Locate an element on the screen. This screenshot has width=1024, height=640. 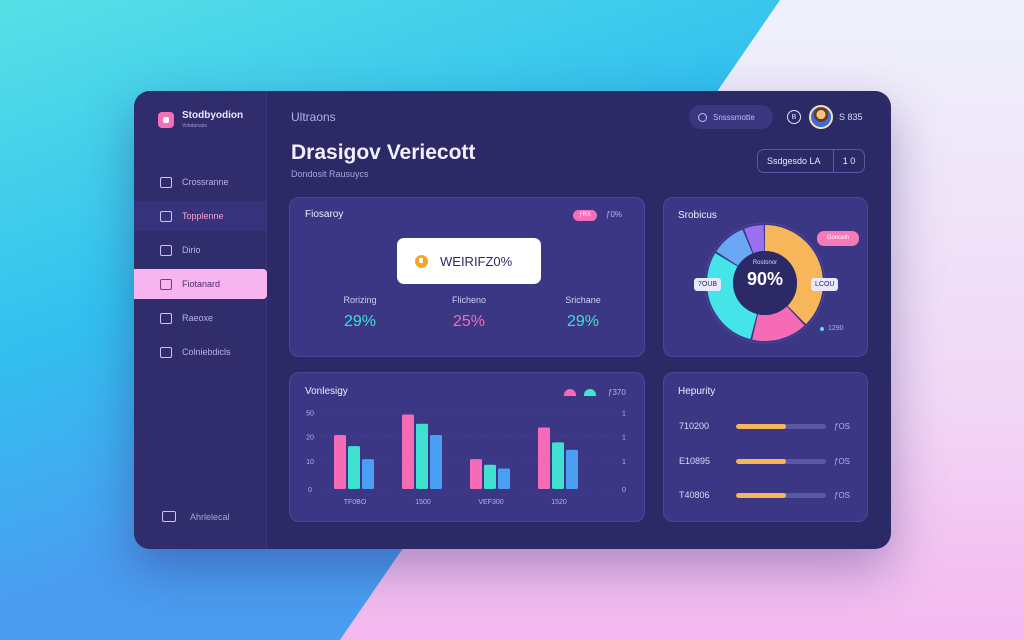
stat-value: 25% is located at coordinates (469, 321).